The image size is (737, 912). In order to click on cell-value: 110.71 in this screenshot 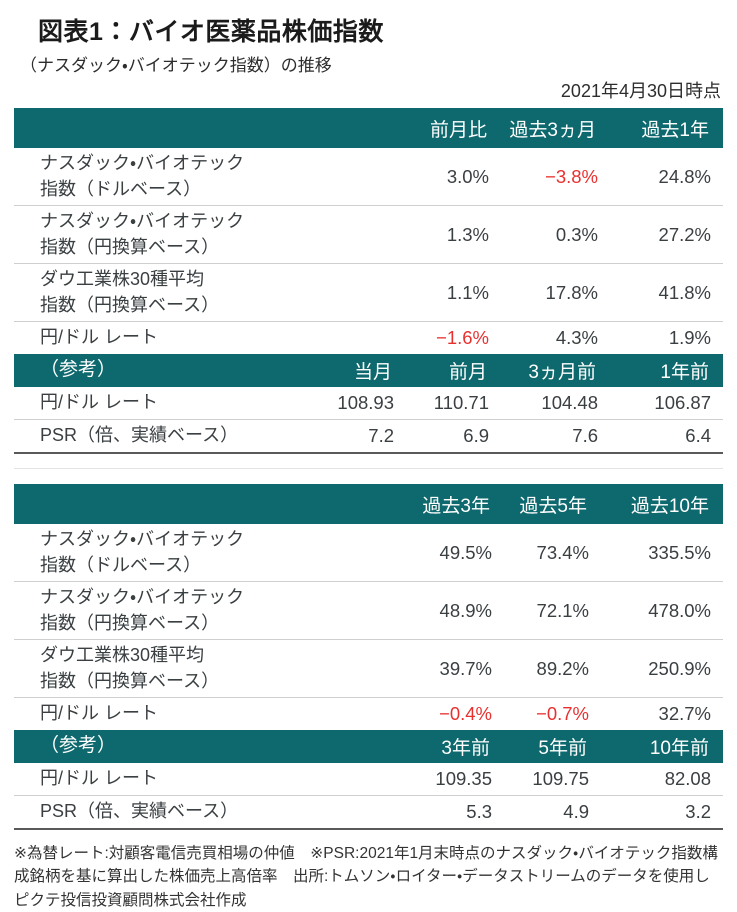, I will do `click(461, 402)`.